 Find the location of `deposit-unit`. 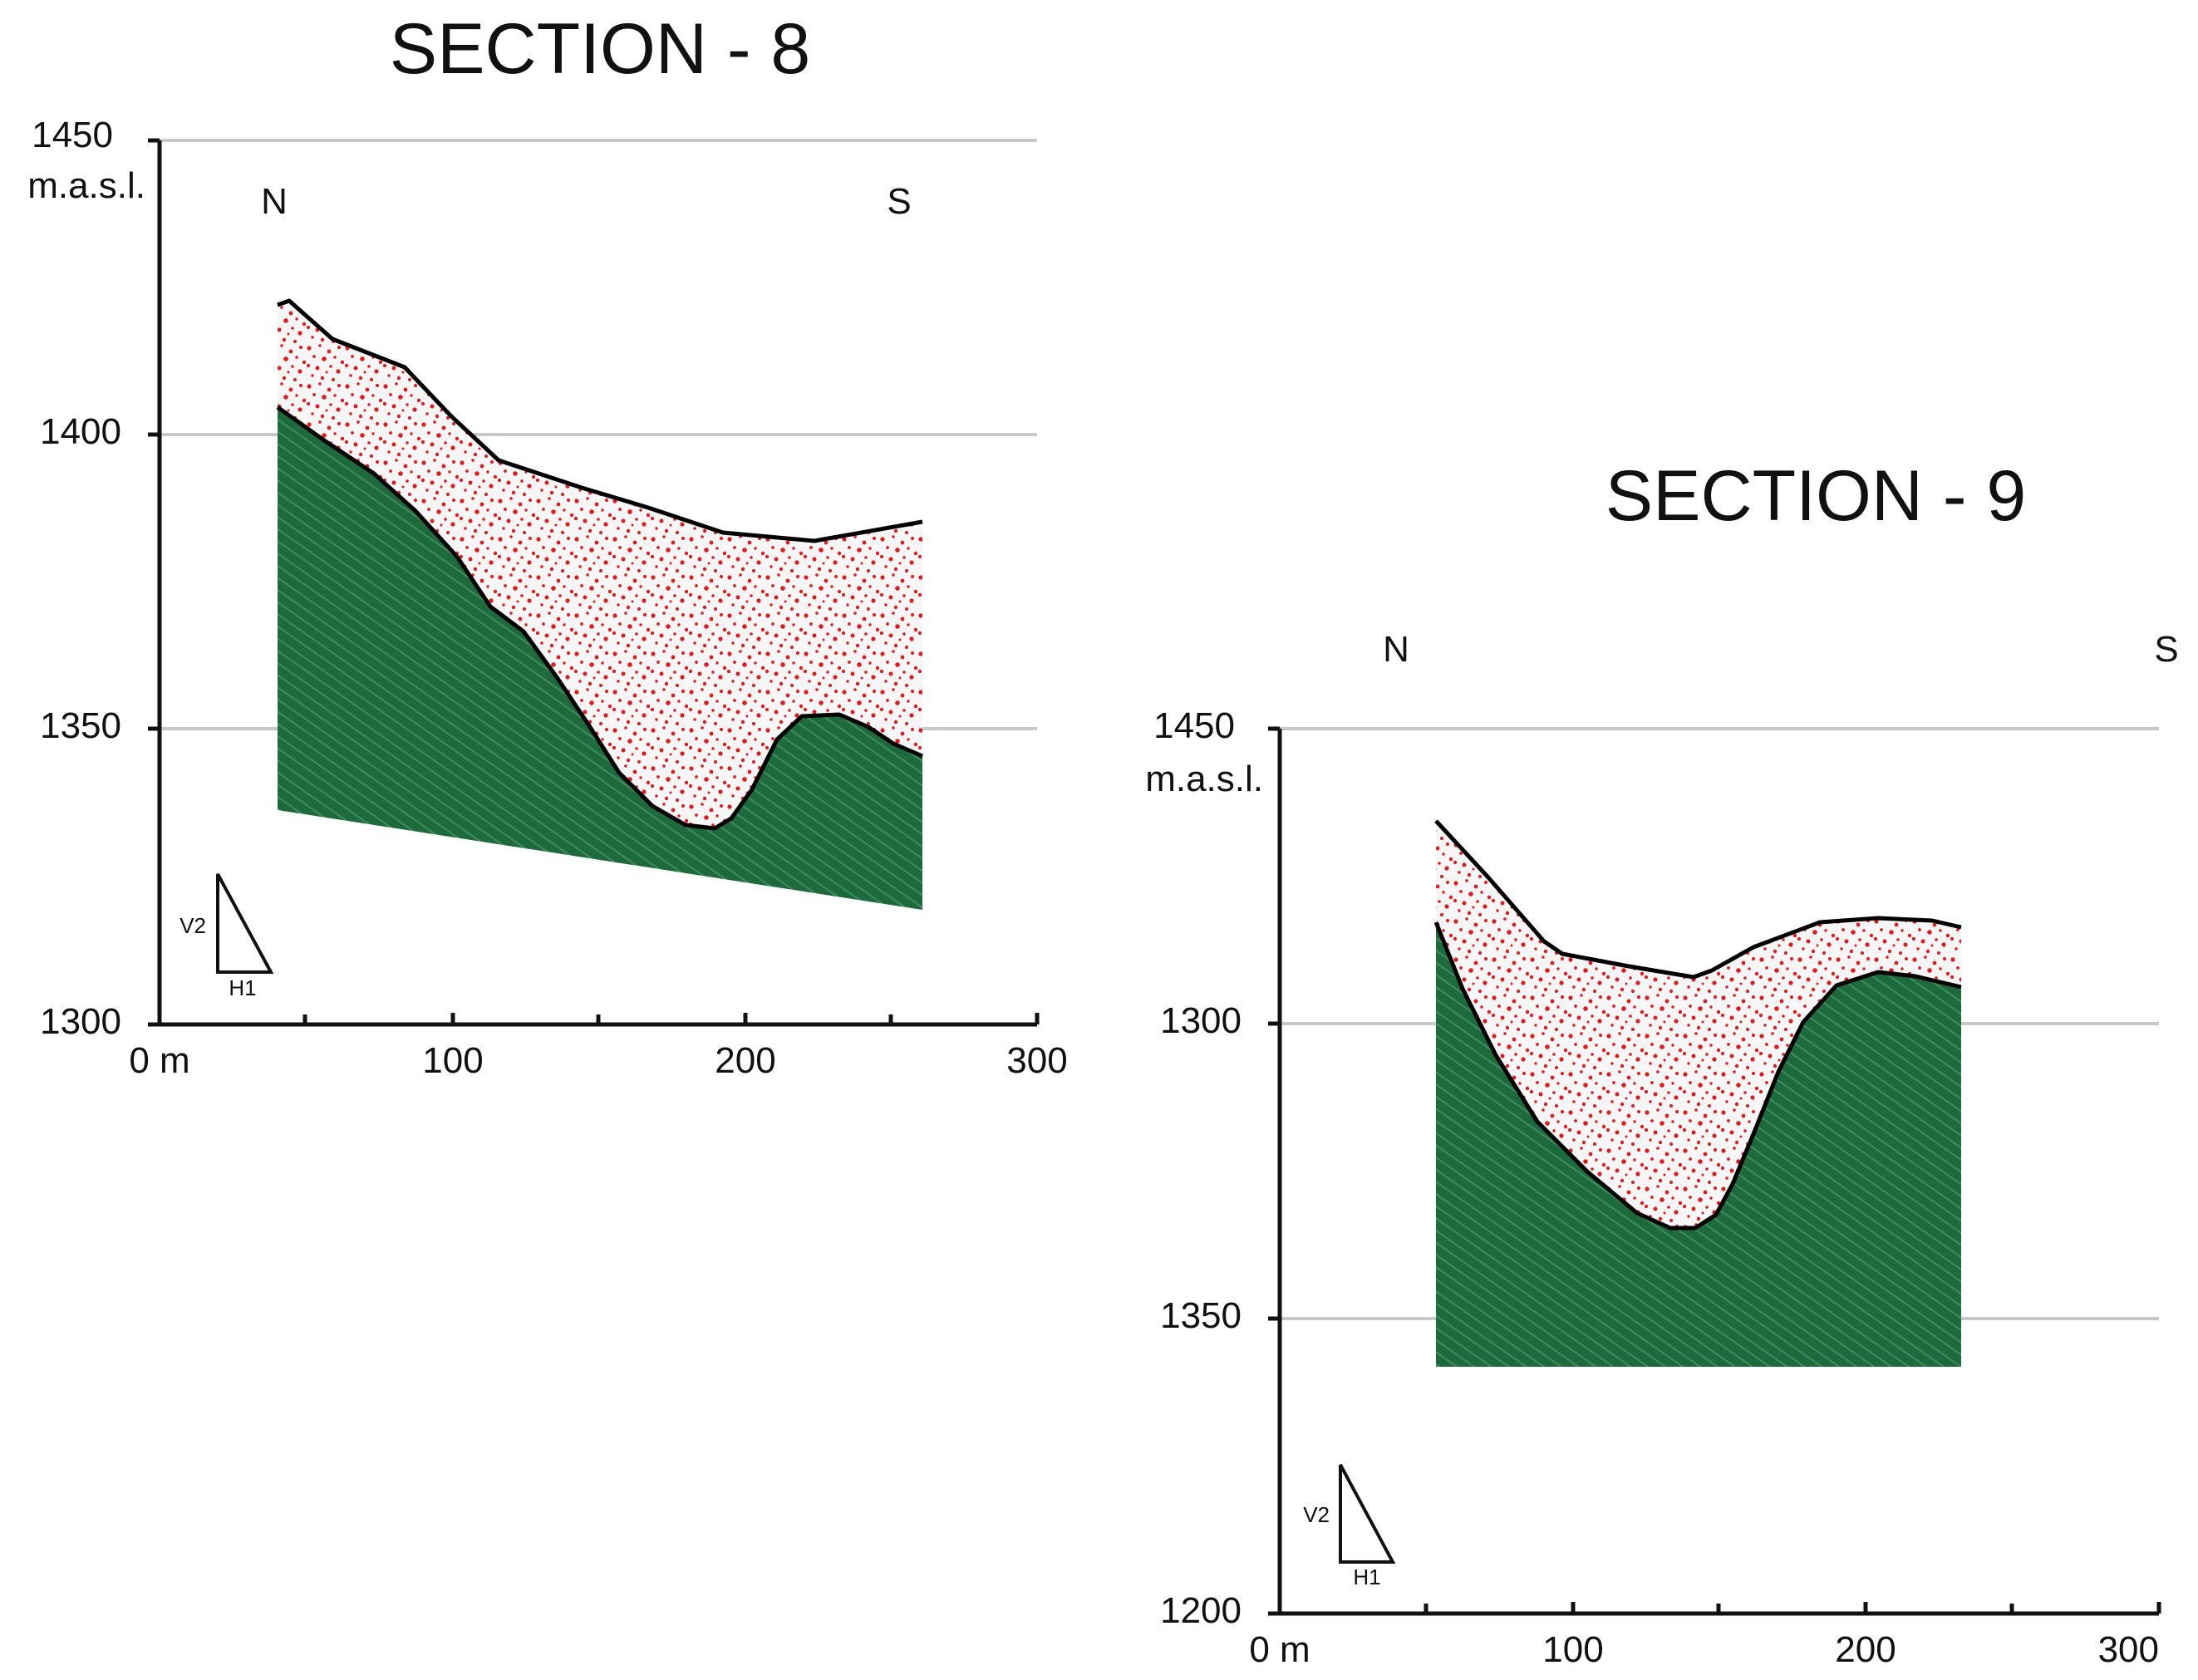

deposit-unit is located at coordinates (600, 564).